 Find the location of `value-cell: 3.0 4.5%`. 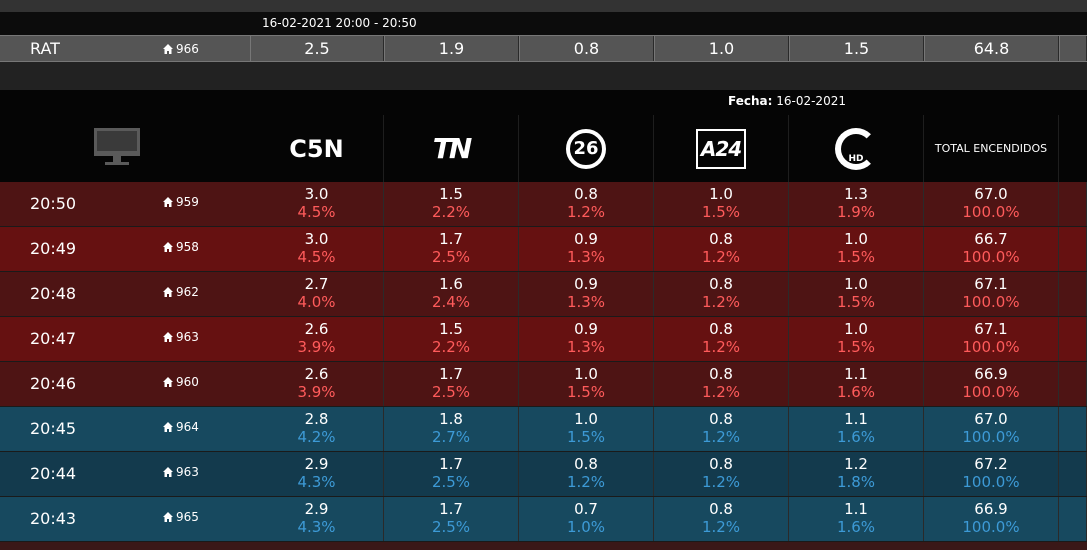

value-cell: 3.0 4.5% is located at coordinates (317, 249).